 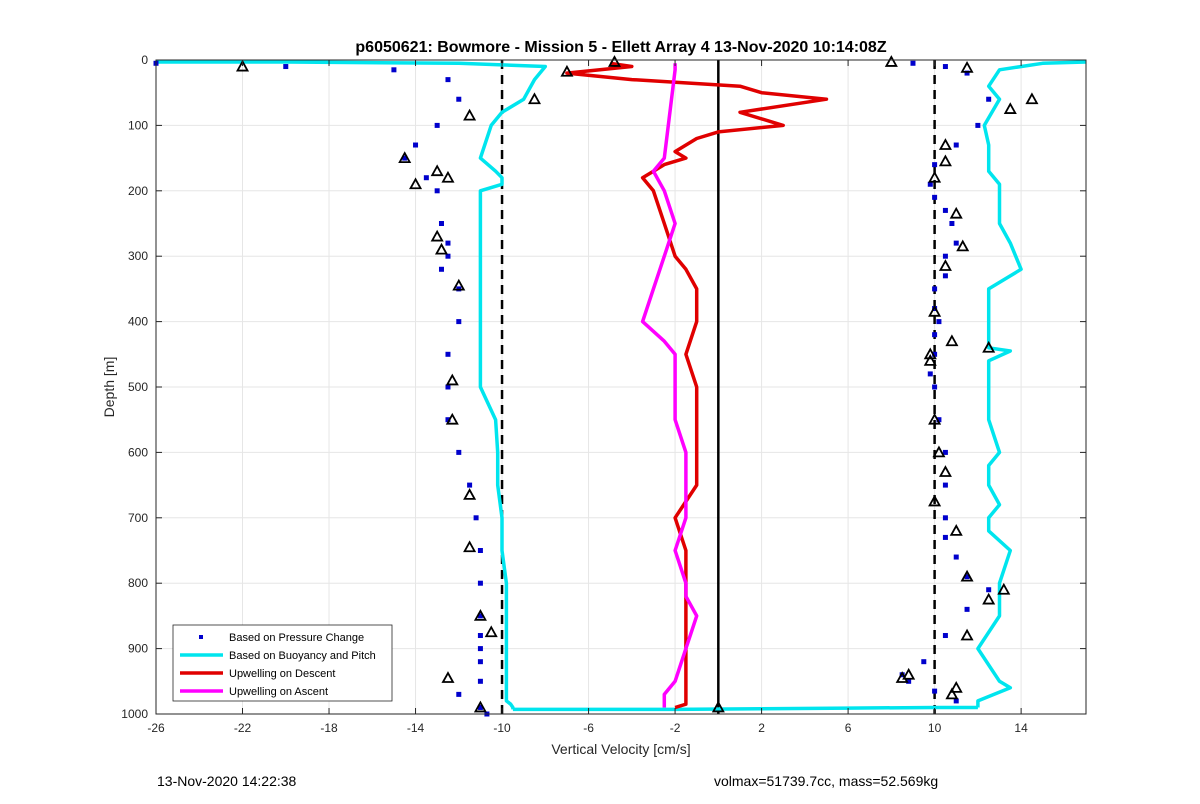 I want to click on y-tick-label: 800, so click(x=138, y=583).